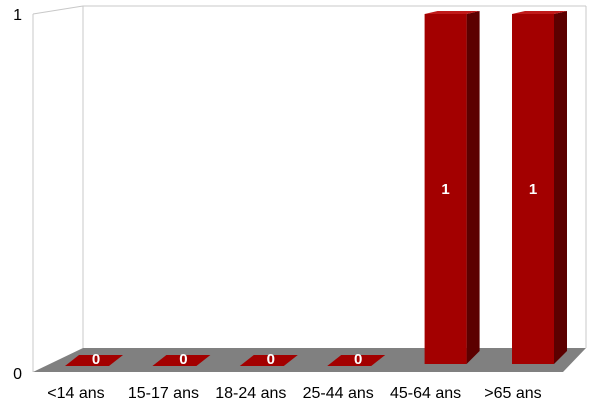 The height and width of the screenshot is (406, 590). Describe the element at coordinates (75, 393) in the screenshot. I see `x-tick-label: <14 ans` at that location.